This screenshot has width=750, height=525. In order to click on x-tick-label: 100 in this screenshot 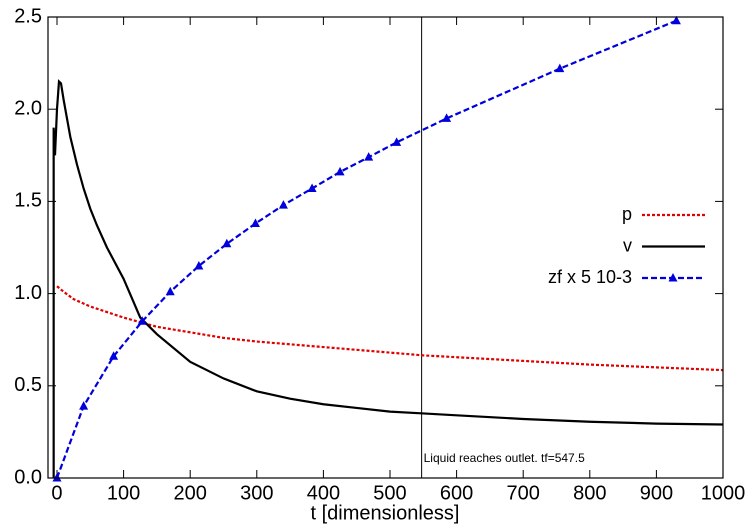, I will do `click(123, 493)`.